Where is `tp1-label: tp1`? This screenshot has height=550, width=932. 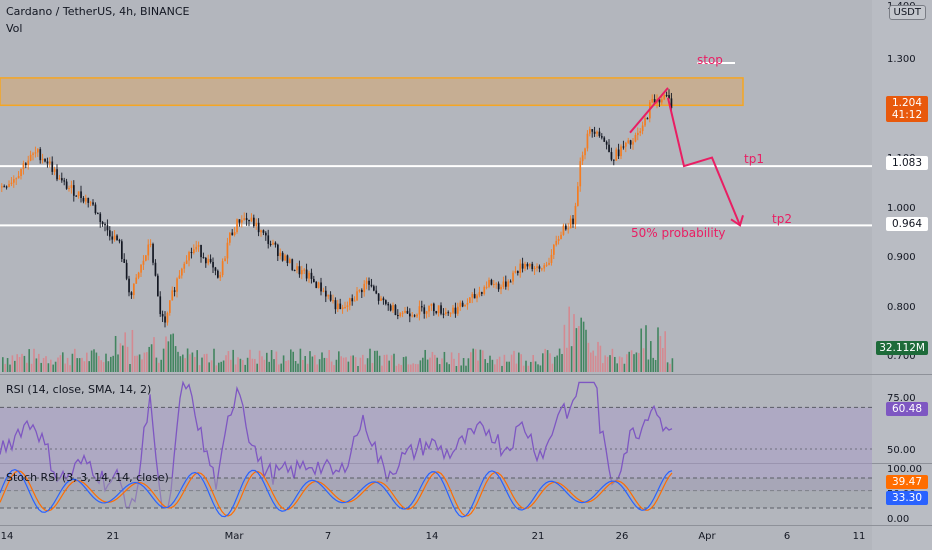 tp1-label: tp1 is located at coordinates (754, 159).